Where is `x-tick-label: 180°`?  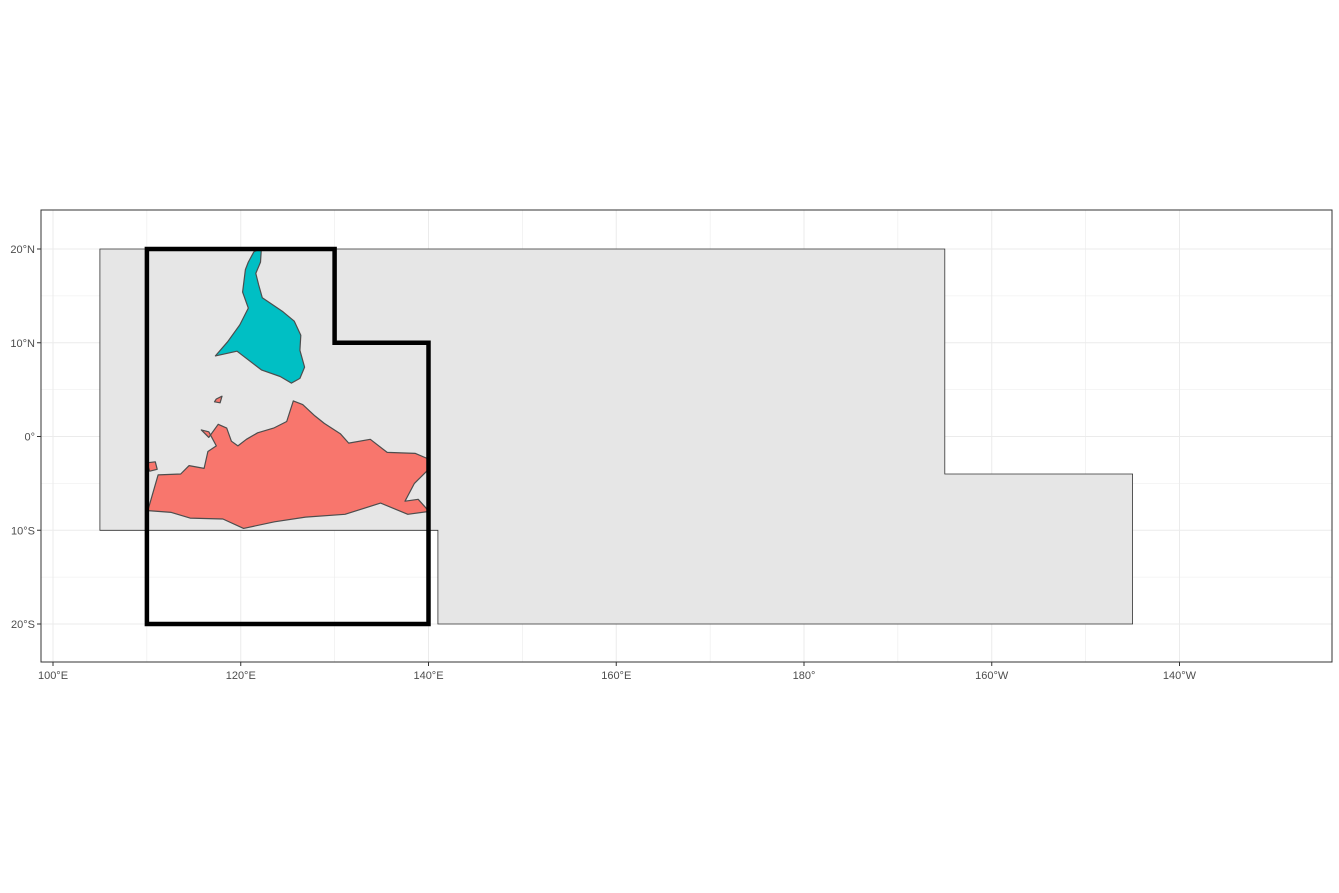
x-tick-label: 180° is located at coordinates (804, 676).